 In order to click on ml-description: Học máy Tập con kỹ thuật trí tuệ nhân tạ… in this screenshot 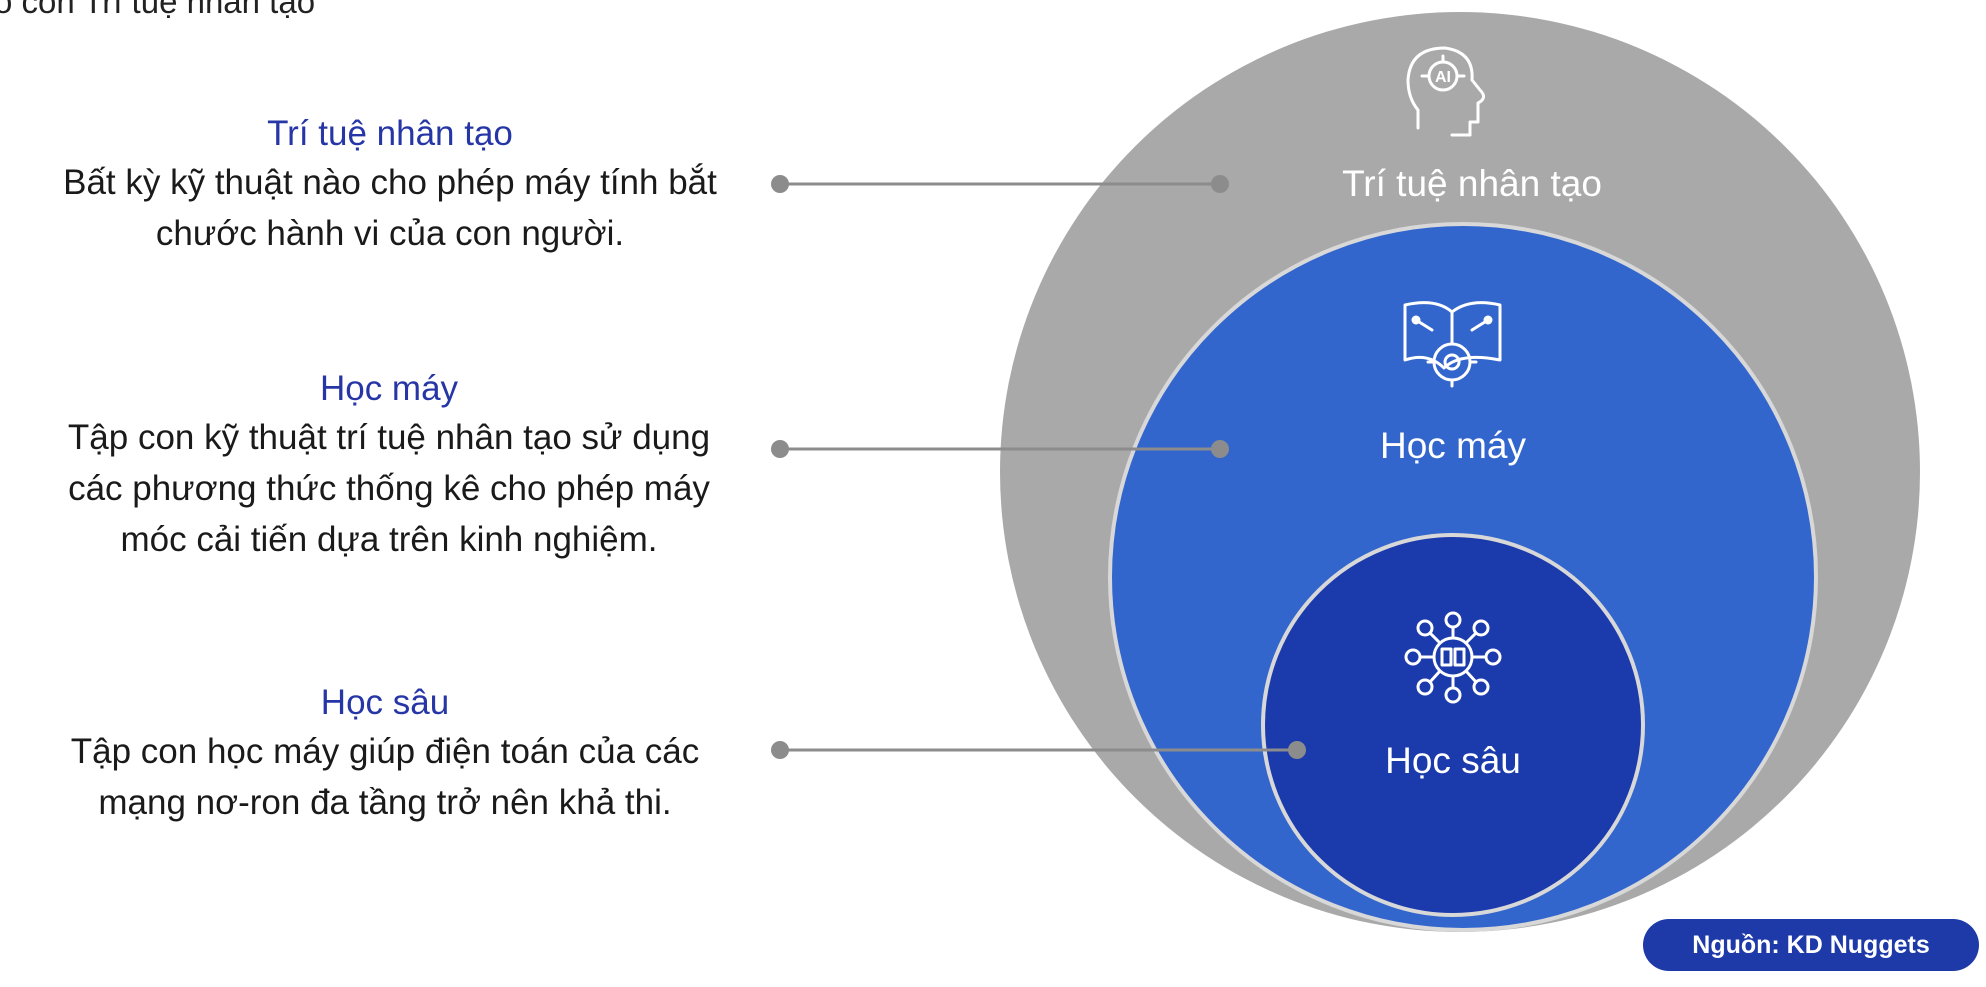, I will do `click(389, 465)`.